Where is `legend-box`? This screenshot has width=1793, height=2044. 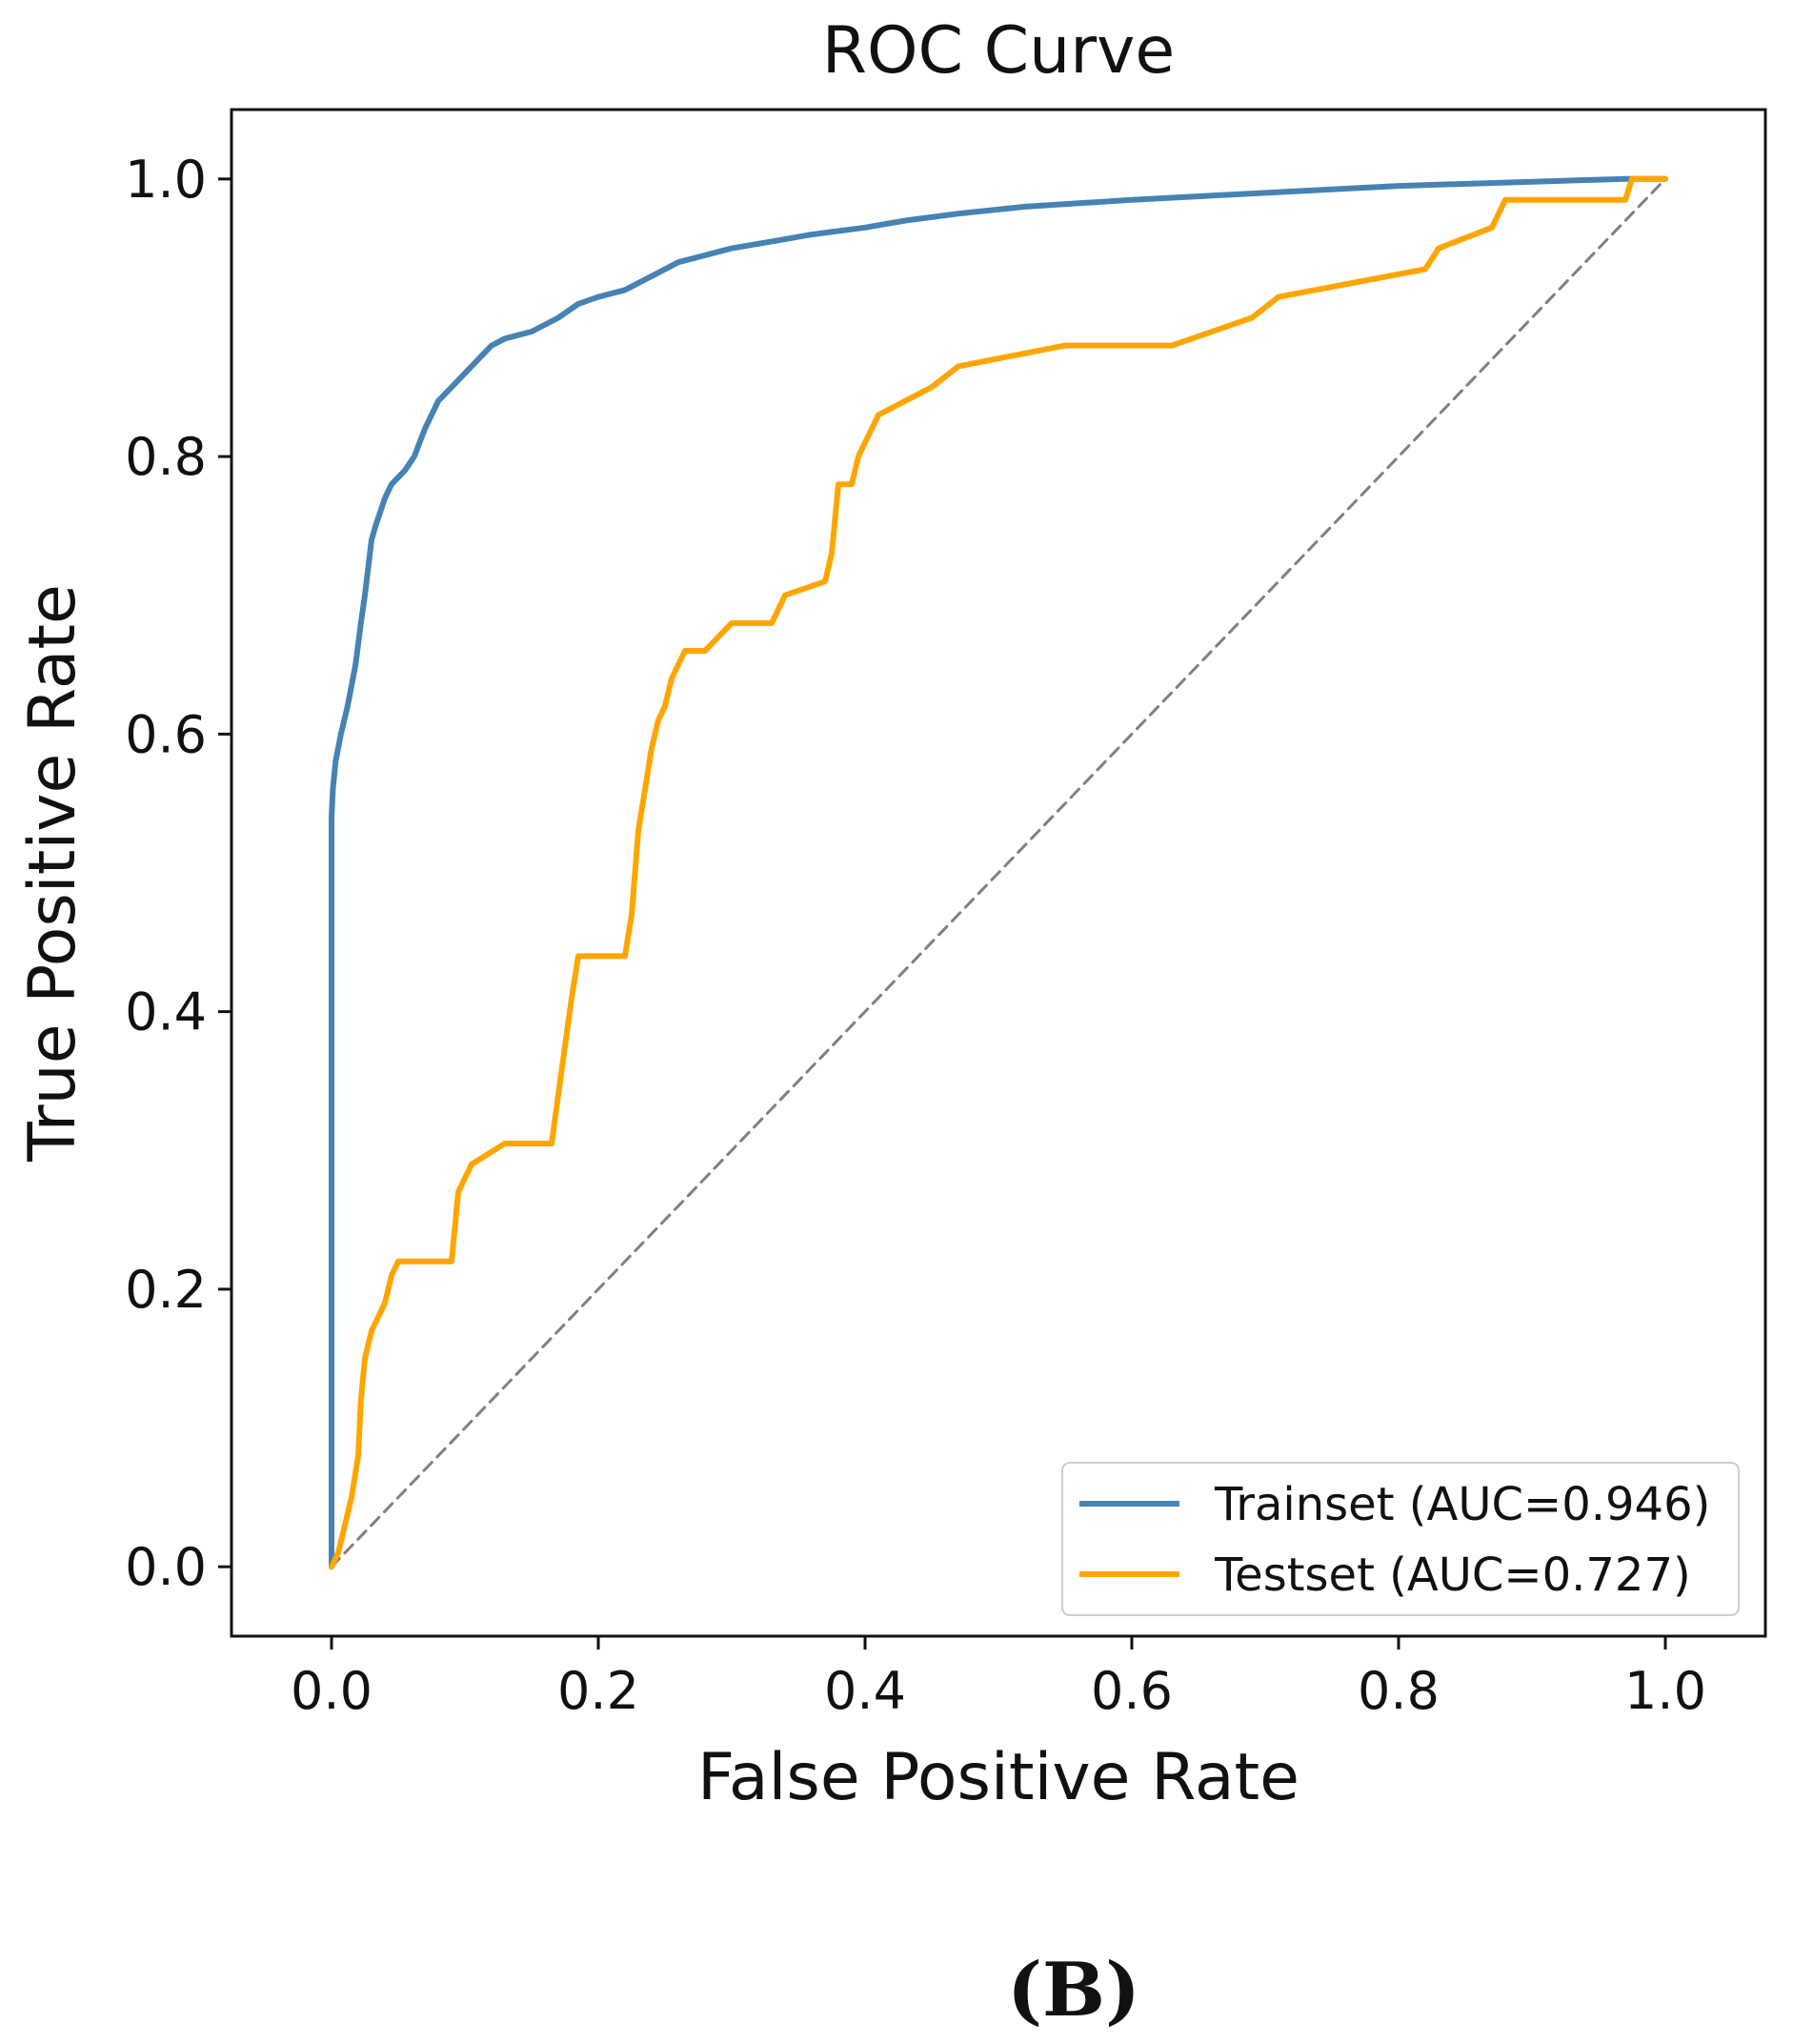 legend-box is located at coordinates (1400, 1539).